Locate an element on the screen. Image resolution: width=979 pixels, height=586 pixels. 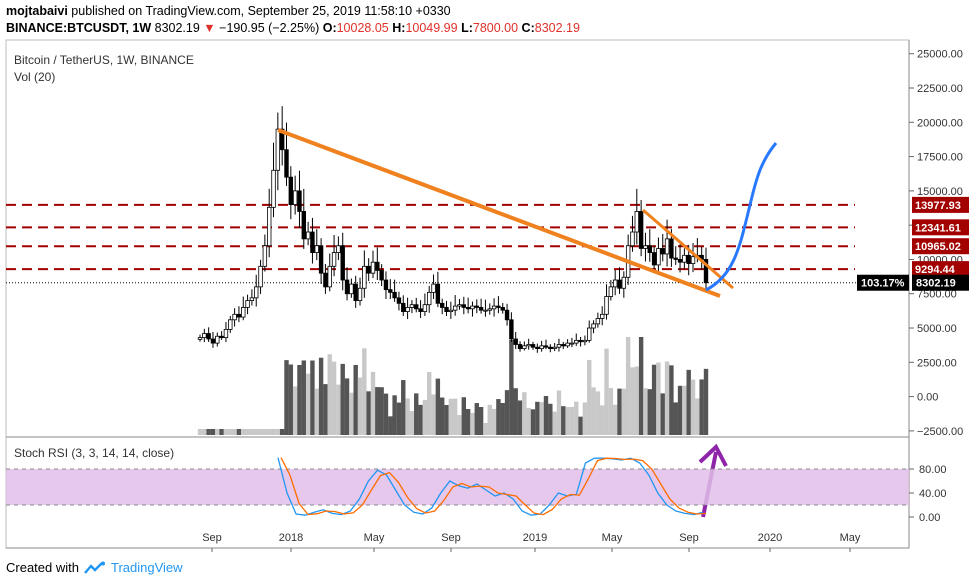
y-tick-label: 22500.00 is located at coordinates (940, 89).